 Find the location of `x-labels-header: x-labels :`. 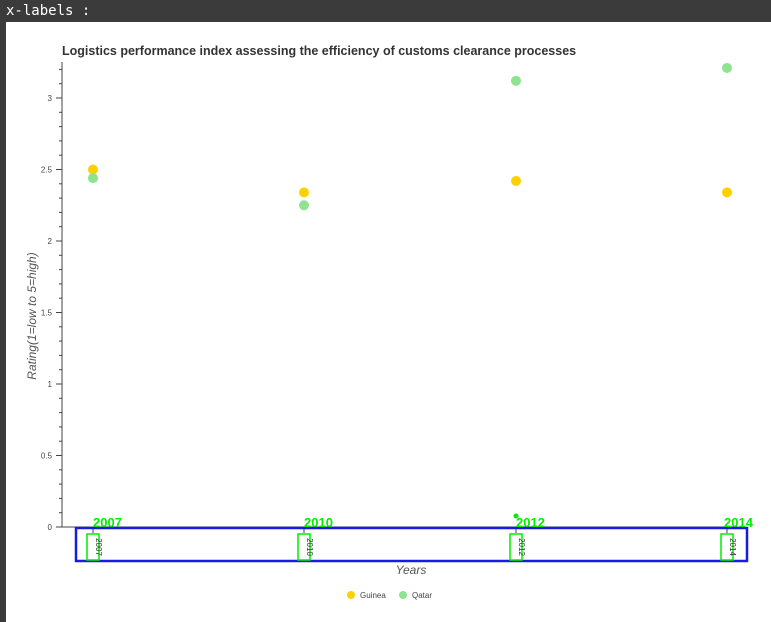

x-labels-header: x-labels : is located at coordinates (48, 11).